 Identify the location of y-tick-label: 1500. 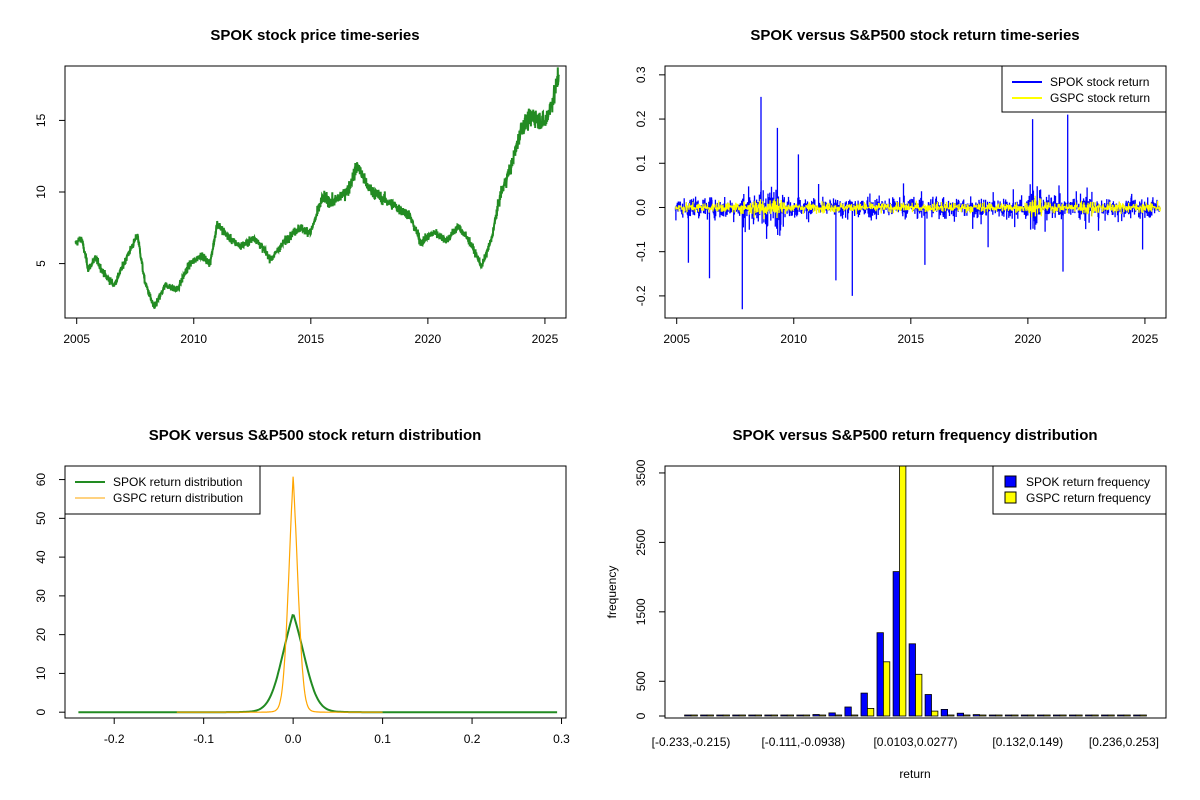
(641, 611).